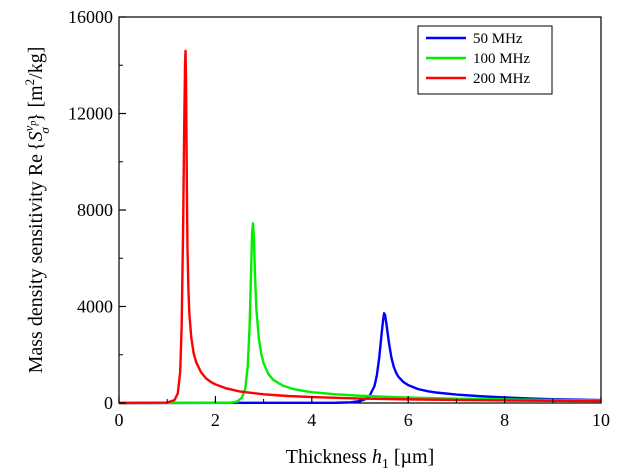  What do you see at coordinates (504, 420) in the screenshot?
I see `x-tick-label: 8` at bounding box center [504, 420].